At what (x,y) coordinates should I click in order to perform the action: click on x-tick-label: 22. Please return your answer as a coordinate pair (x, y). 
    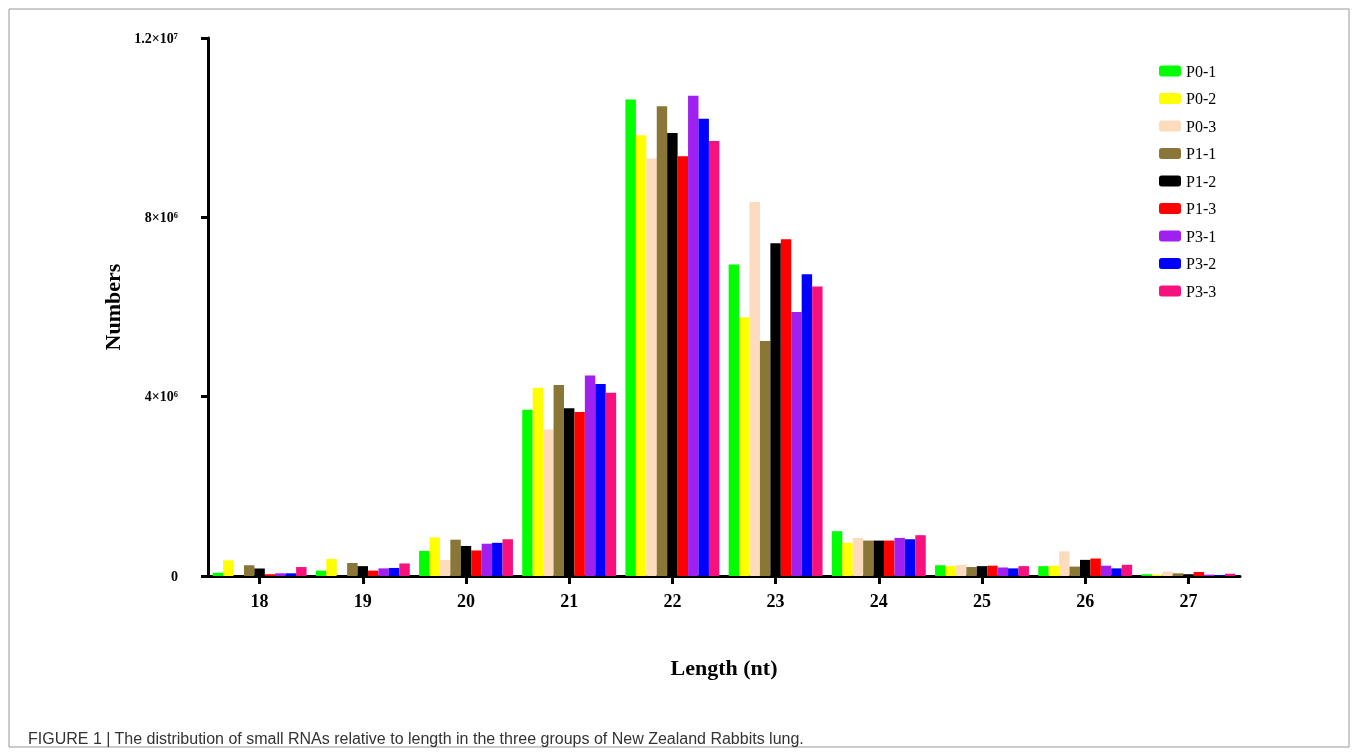
    Looking at the image, I should click on (672, 601).